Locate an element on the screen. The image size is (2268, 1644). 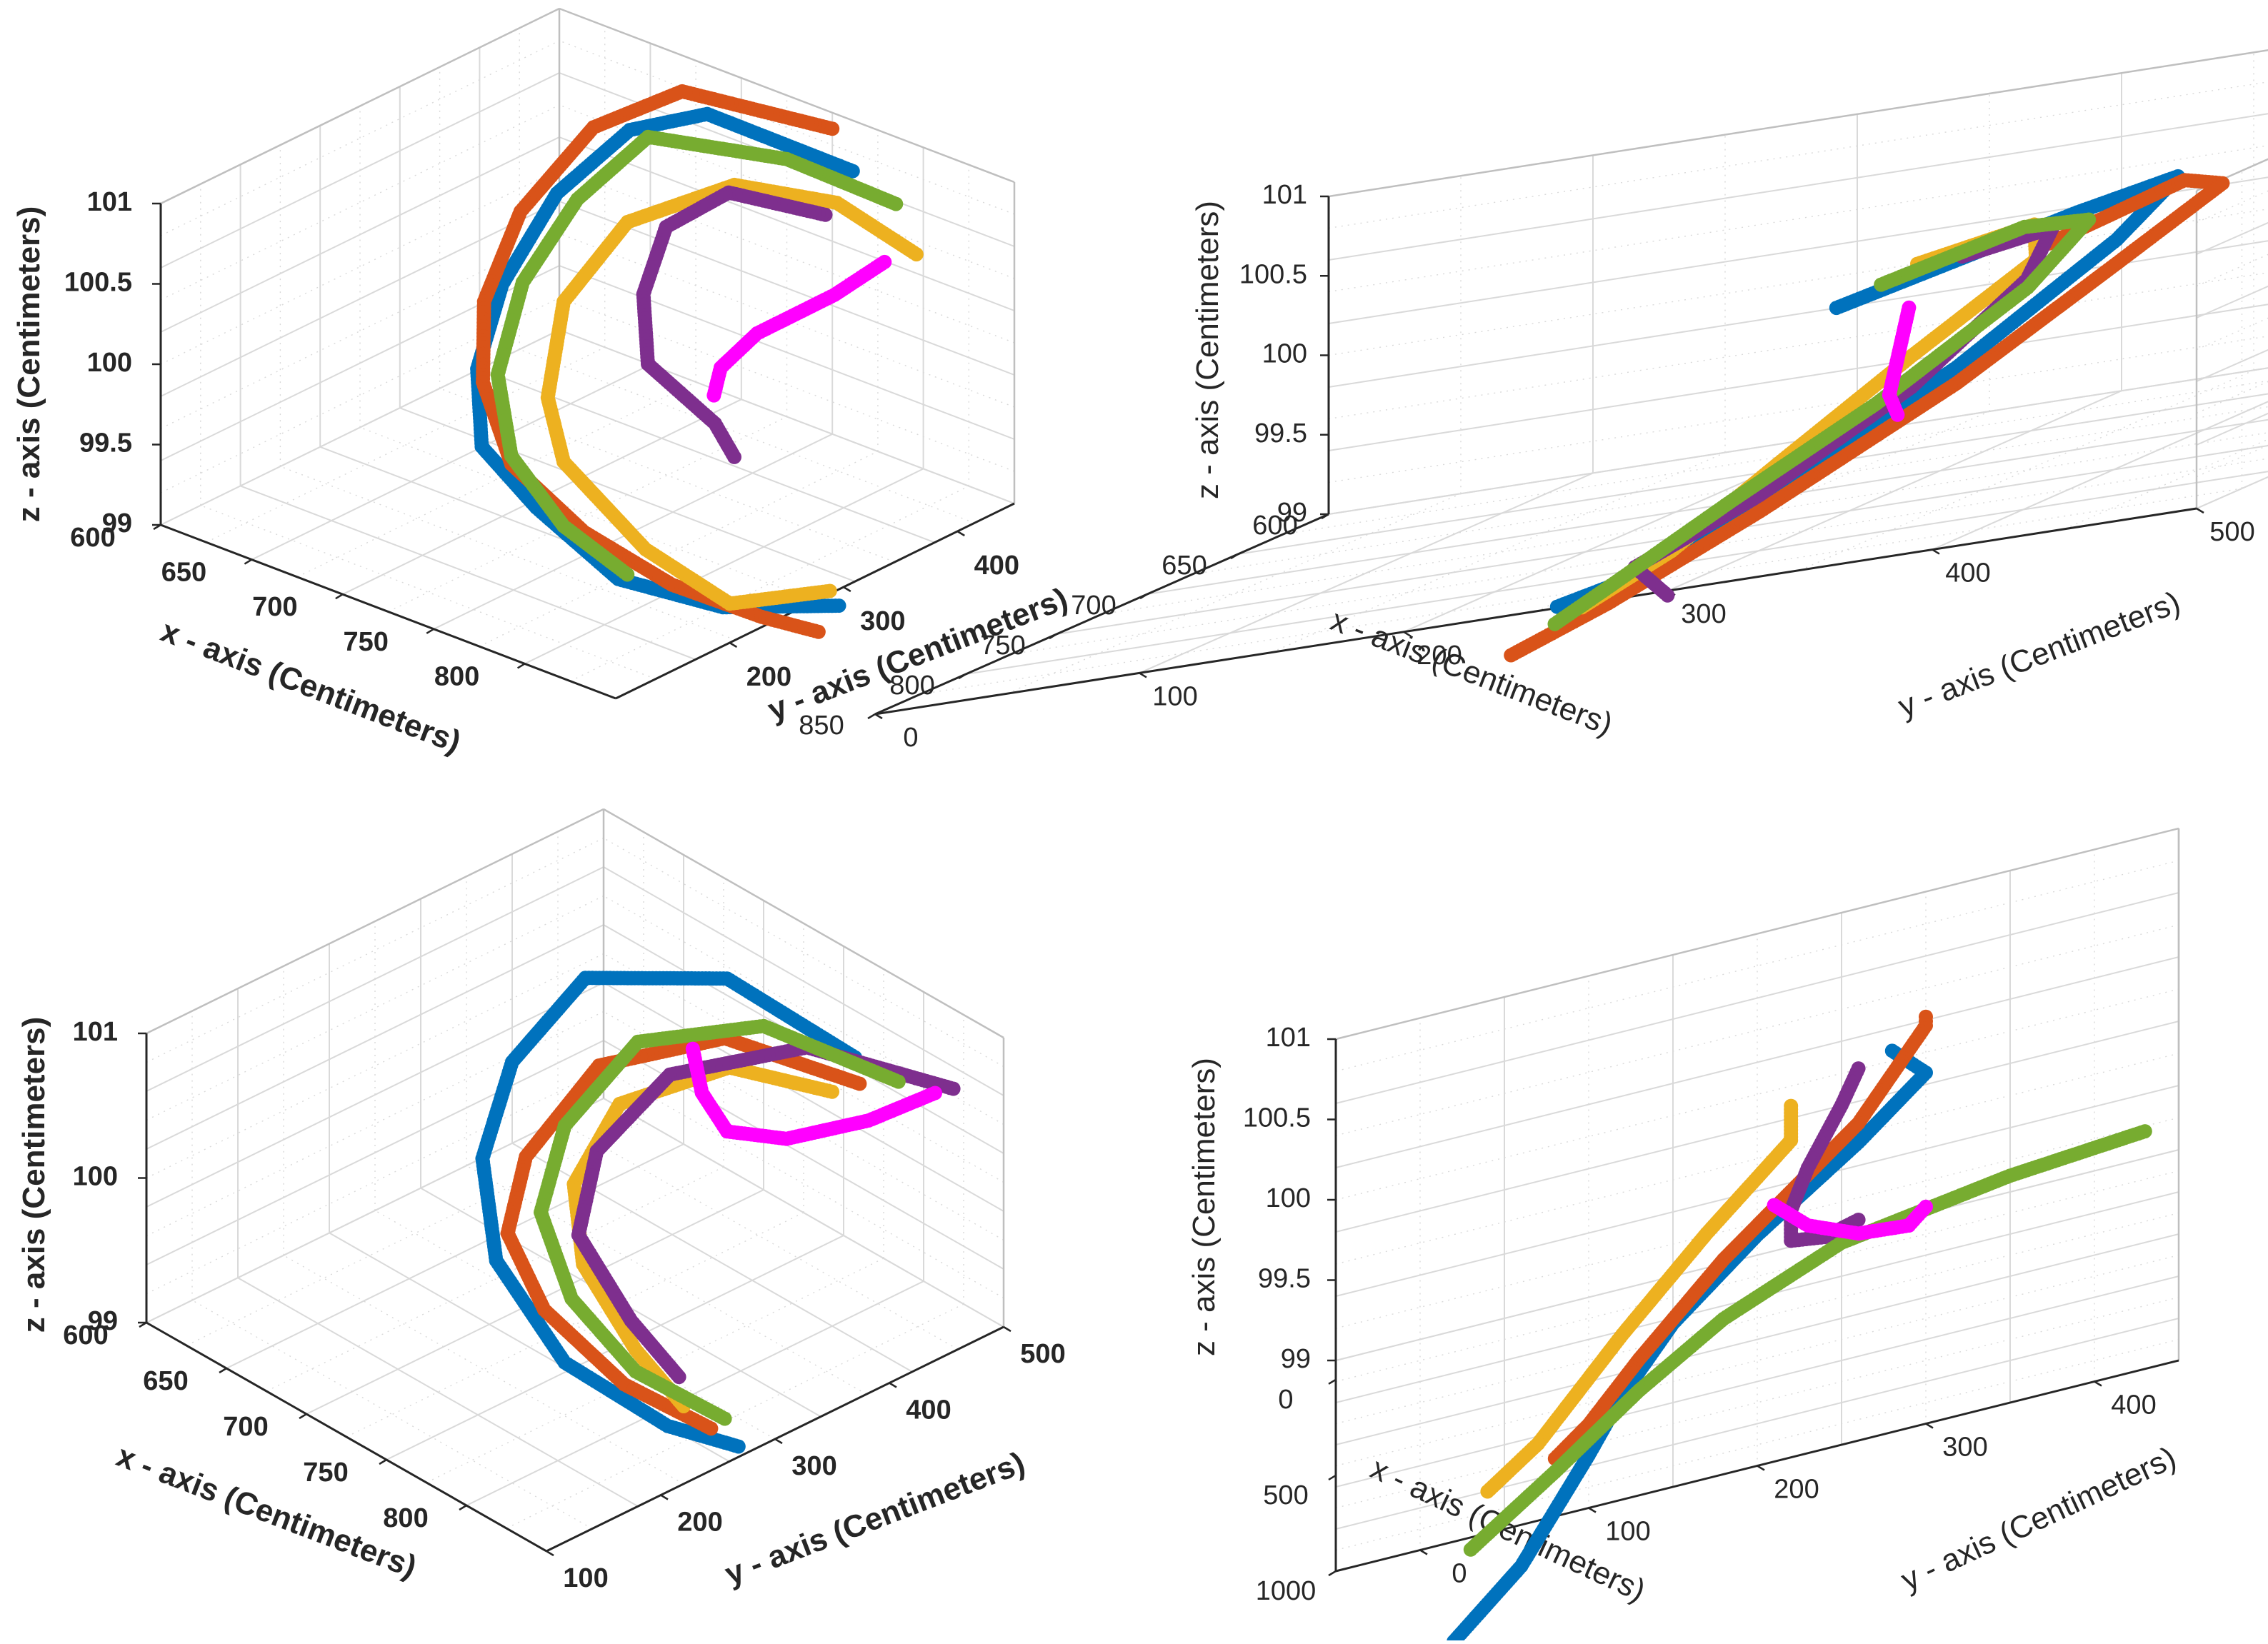
x-tick-label: 0 is located at coordinates (1285, 1400).